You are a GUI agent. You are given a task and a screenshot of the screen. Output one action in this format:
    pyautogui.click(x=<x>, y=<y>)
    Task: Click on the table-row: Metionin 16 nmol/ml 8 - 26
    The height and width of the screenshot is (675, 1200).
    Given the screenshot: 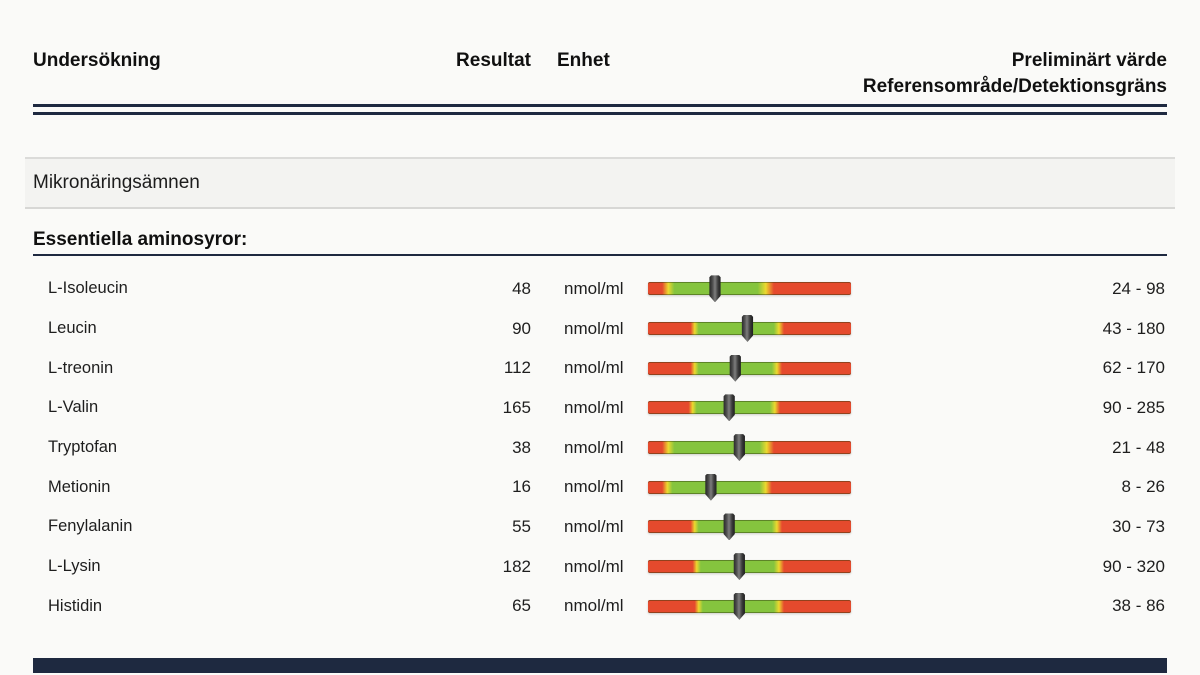 What is the action you would take?
    pyautogui.click(x=600, y=487)
    